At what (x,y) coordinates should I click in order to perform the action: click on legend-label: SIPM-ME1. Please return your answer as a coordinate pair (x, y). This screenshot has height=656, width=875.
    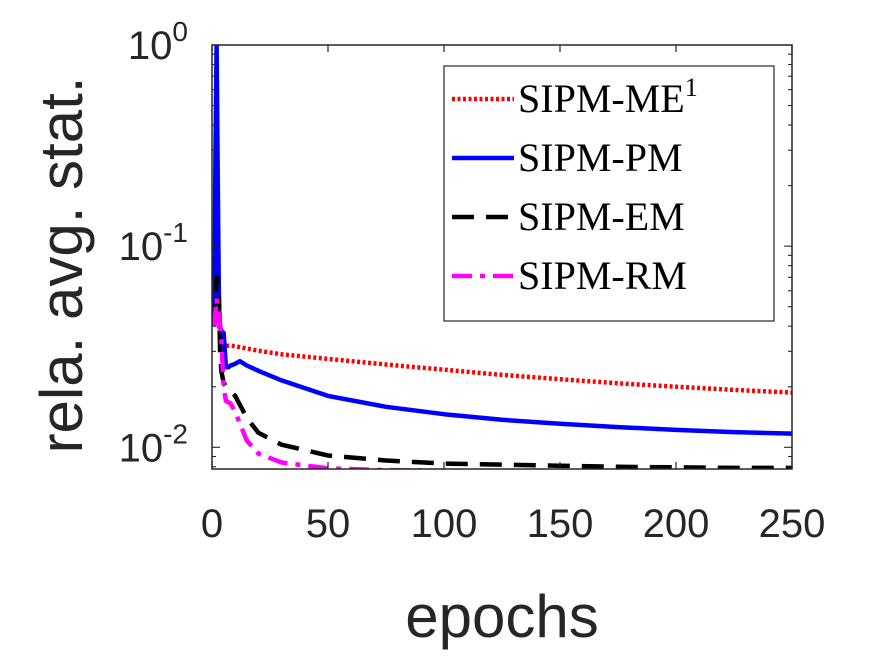
    Looking at the image, I should click on (608, 97).